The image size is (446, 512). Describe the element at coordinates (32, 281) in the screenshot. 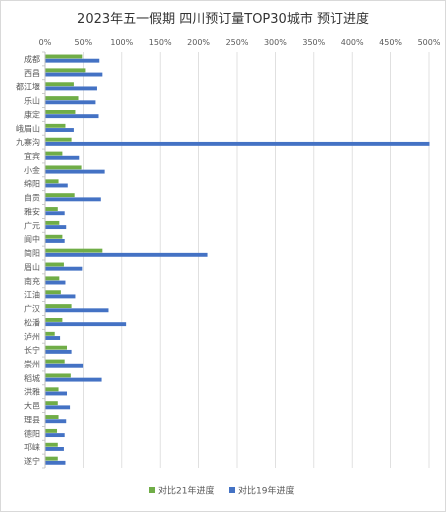

I see `category-label: 南充` at that location.